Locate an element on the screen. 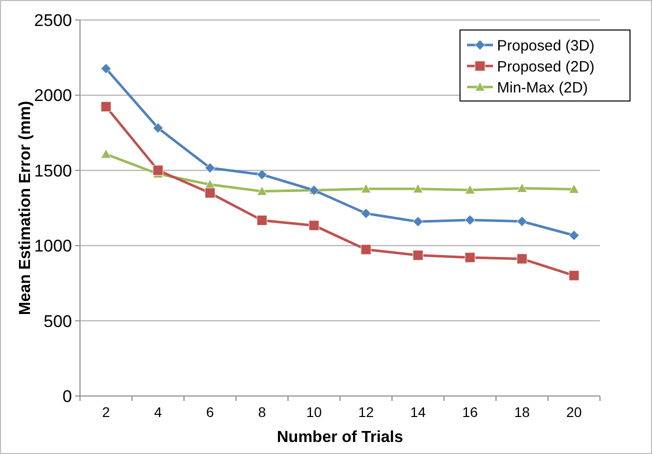 This screenshot has height=454, width=652. y-axis-title: Mean Estimation Error (mm) is located at coordinates (25, 208).